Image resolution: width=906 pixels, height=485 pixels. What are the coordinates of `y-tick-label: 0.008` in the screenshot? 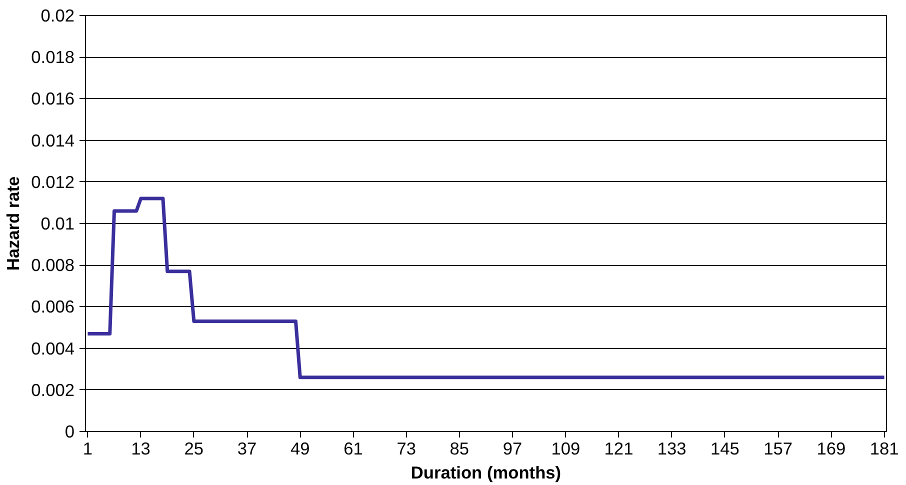 It's located at (53, 265).